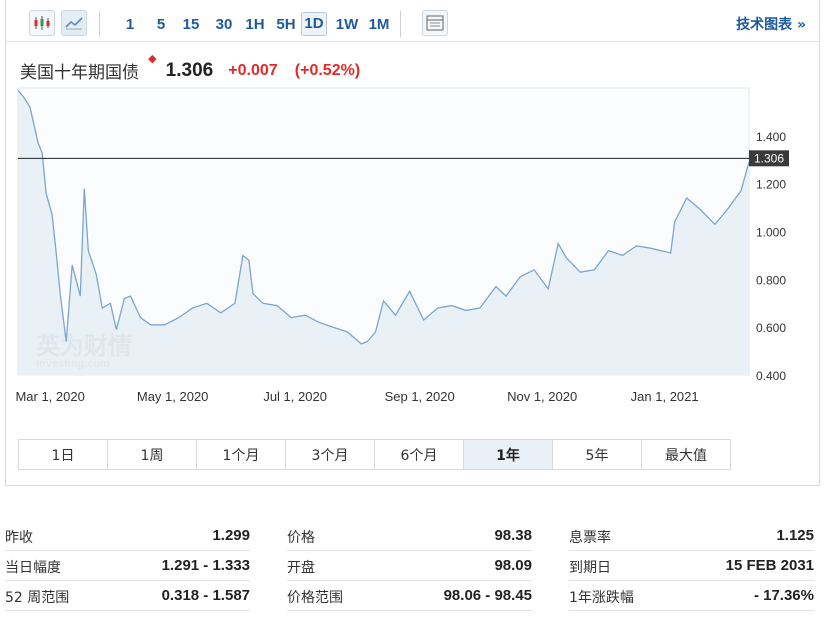 This screenshot has width=825, height=617. What do you see at coordinates (379, 24) in the screenshot?
I see `interval-1m: 1M` at bounding box center [379, 24].